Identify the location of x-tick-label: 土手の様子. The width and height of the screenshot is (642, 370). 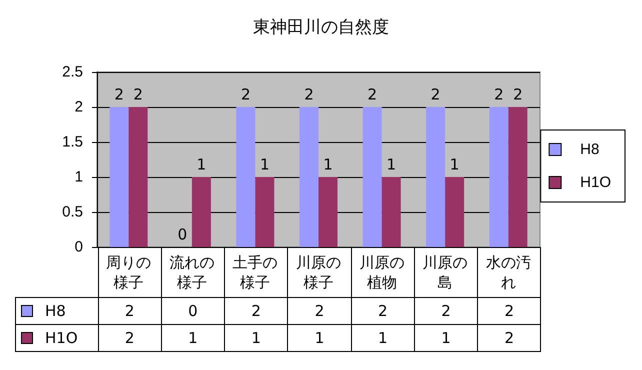
(255, 273).